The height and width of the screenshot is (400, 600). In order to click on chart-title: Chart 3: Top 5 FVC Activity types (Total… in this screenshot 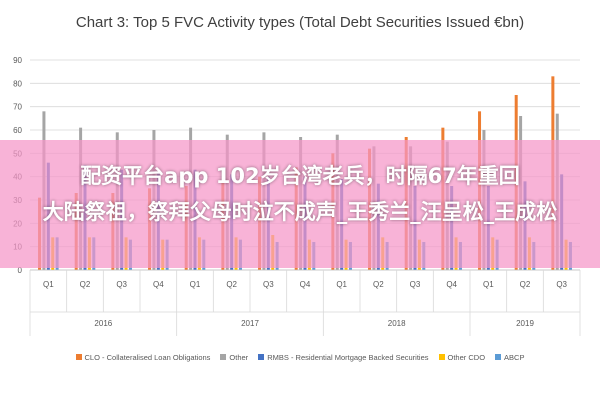, I will do `click(300, 22)`.